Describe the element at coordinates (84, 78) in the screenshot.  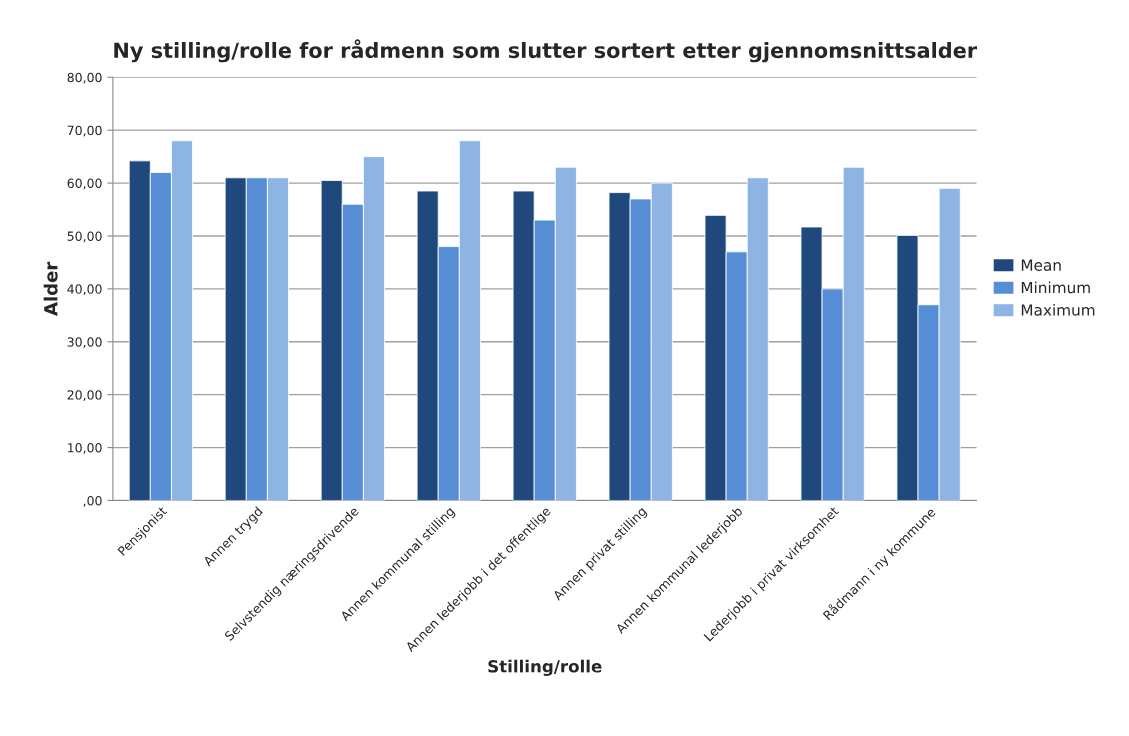
I see `y-tick-label: 80,00` at that location.